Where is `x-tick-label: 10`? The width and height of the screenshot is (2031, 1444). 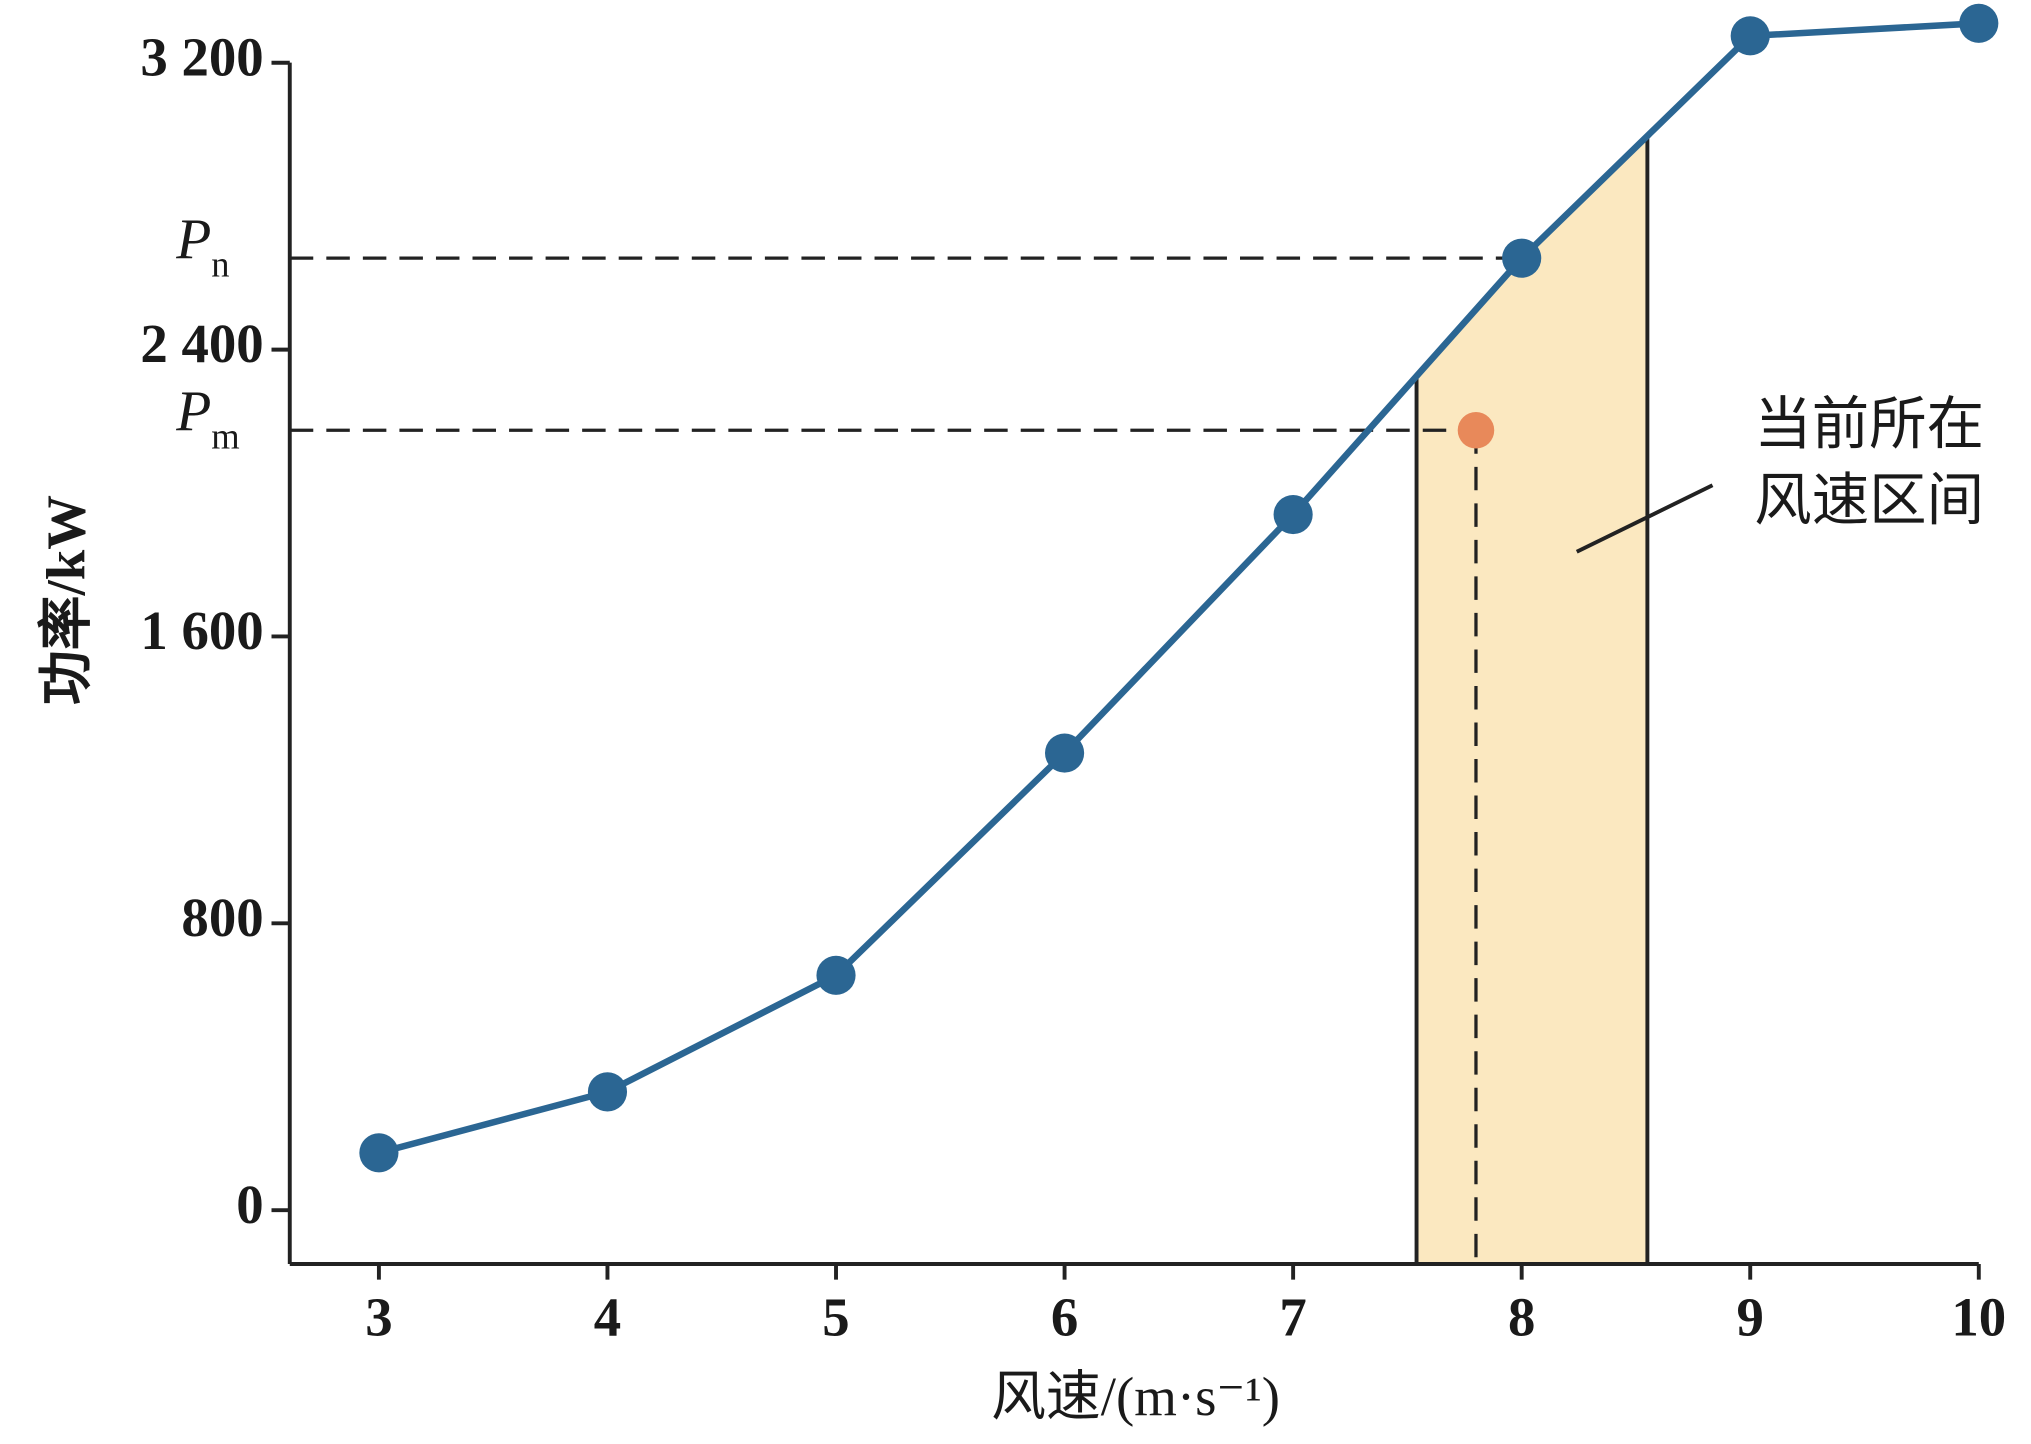
x-tick-label: 10 is located at coordinates (1978, 1316).